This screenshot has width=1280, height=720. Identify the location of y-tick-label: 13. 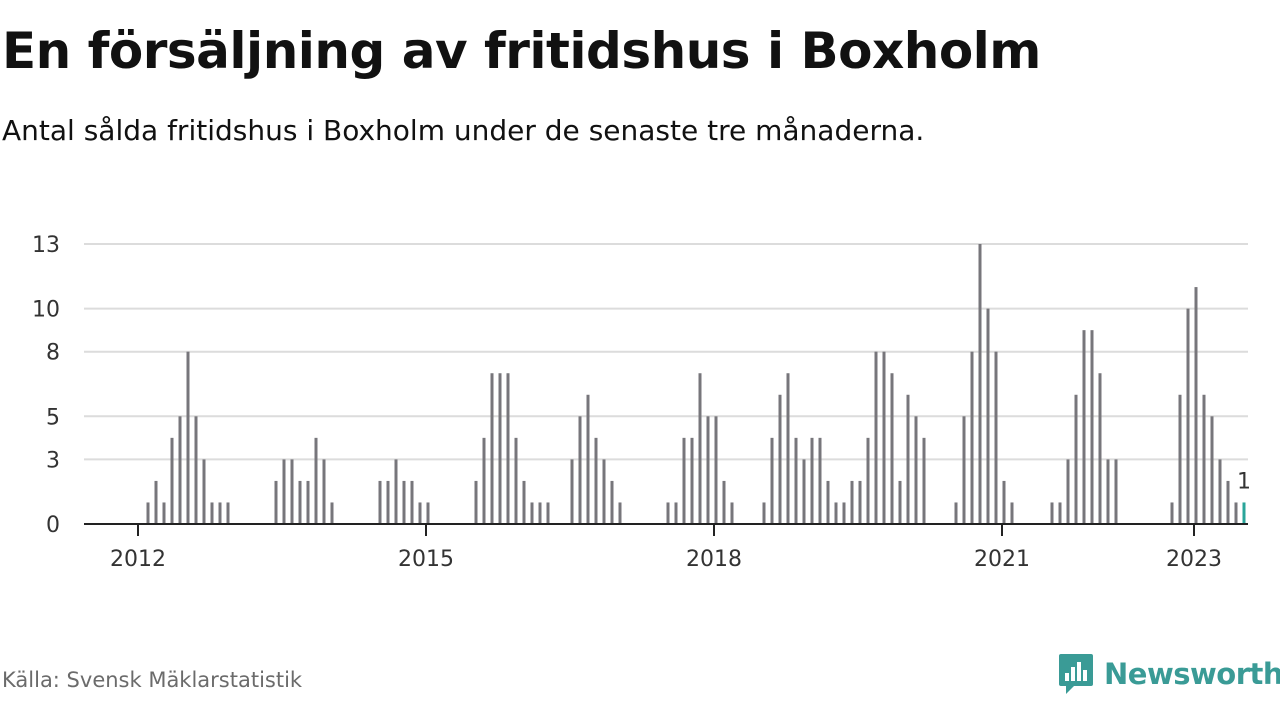
(46, 245).